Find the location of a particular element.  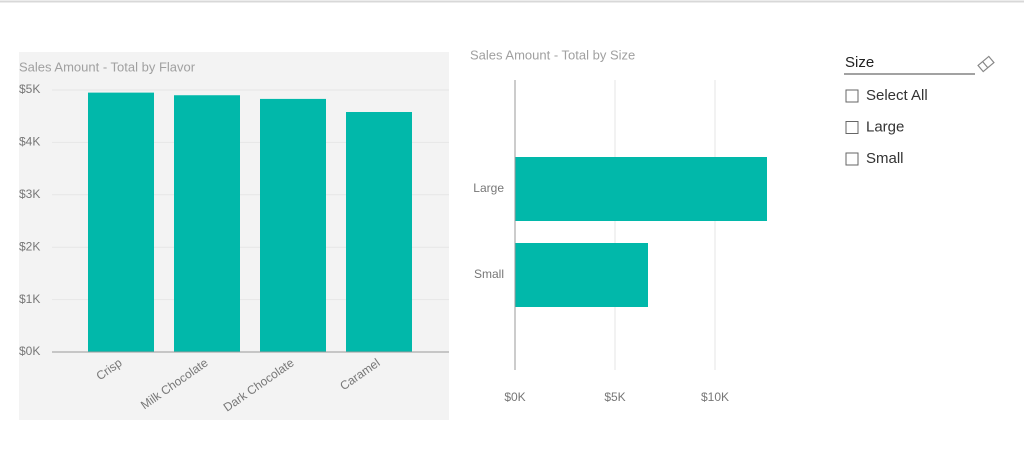

eraser-icon is located at coordinates (986, 64).